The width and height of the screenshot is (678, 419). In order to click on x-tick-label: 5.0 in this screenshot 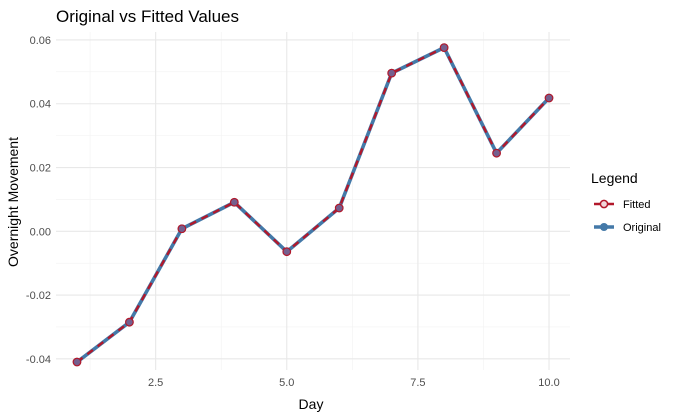, I will do `click(286, 383)`.